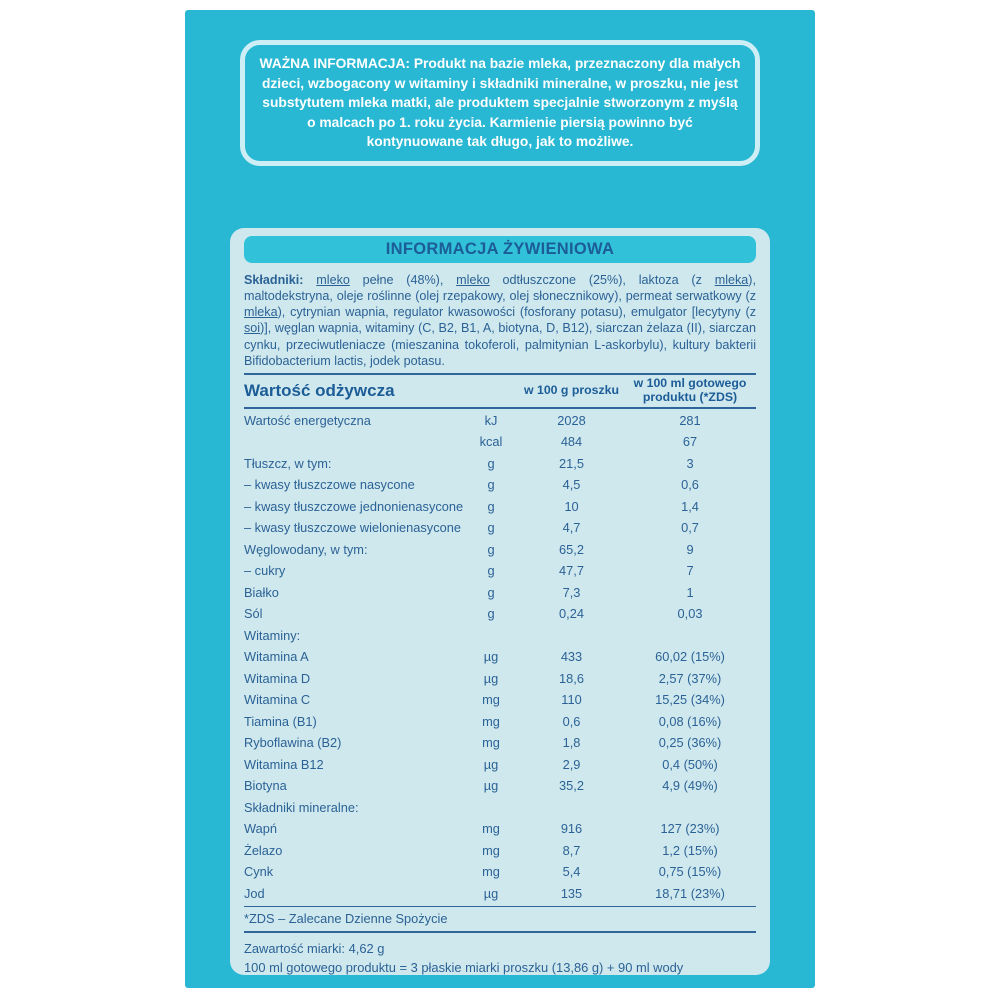 The width and height of the screenshot is (1000, 1000). What do you see at coordinates (253, 614) in the screenshot?
I see `table-cell-label: Sól` at bounding box center [253, 614].